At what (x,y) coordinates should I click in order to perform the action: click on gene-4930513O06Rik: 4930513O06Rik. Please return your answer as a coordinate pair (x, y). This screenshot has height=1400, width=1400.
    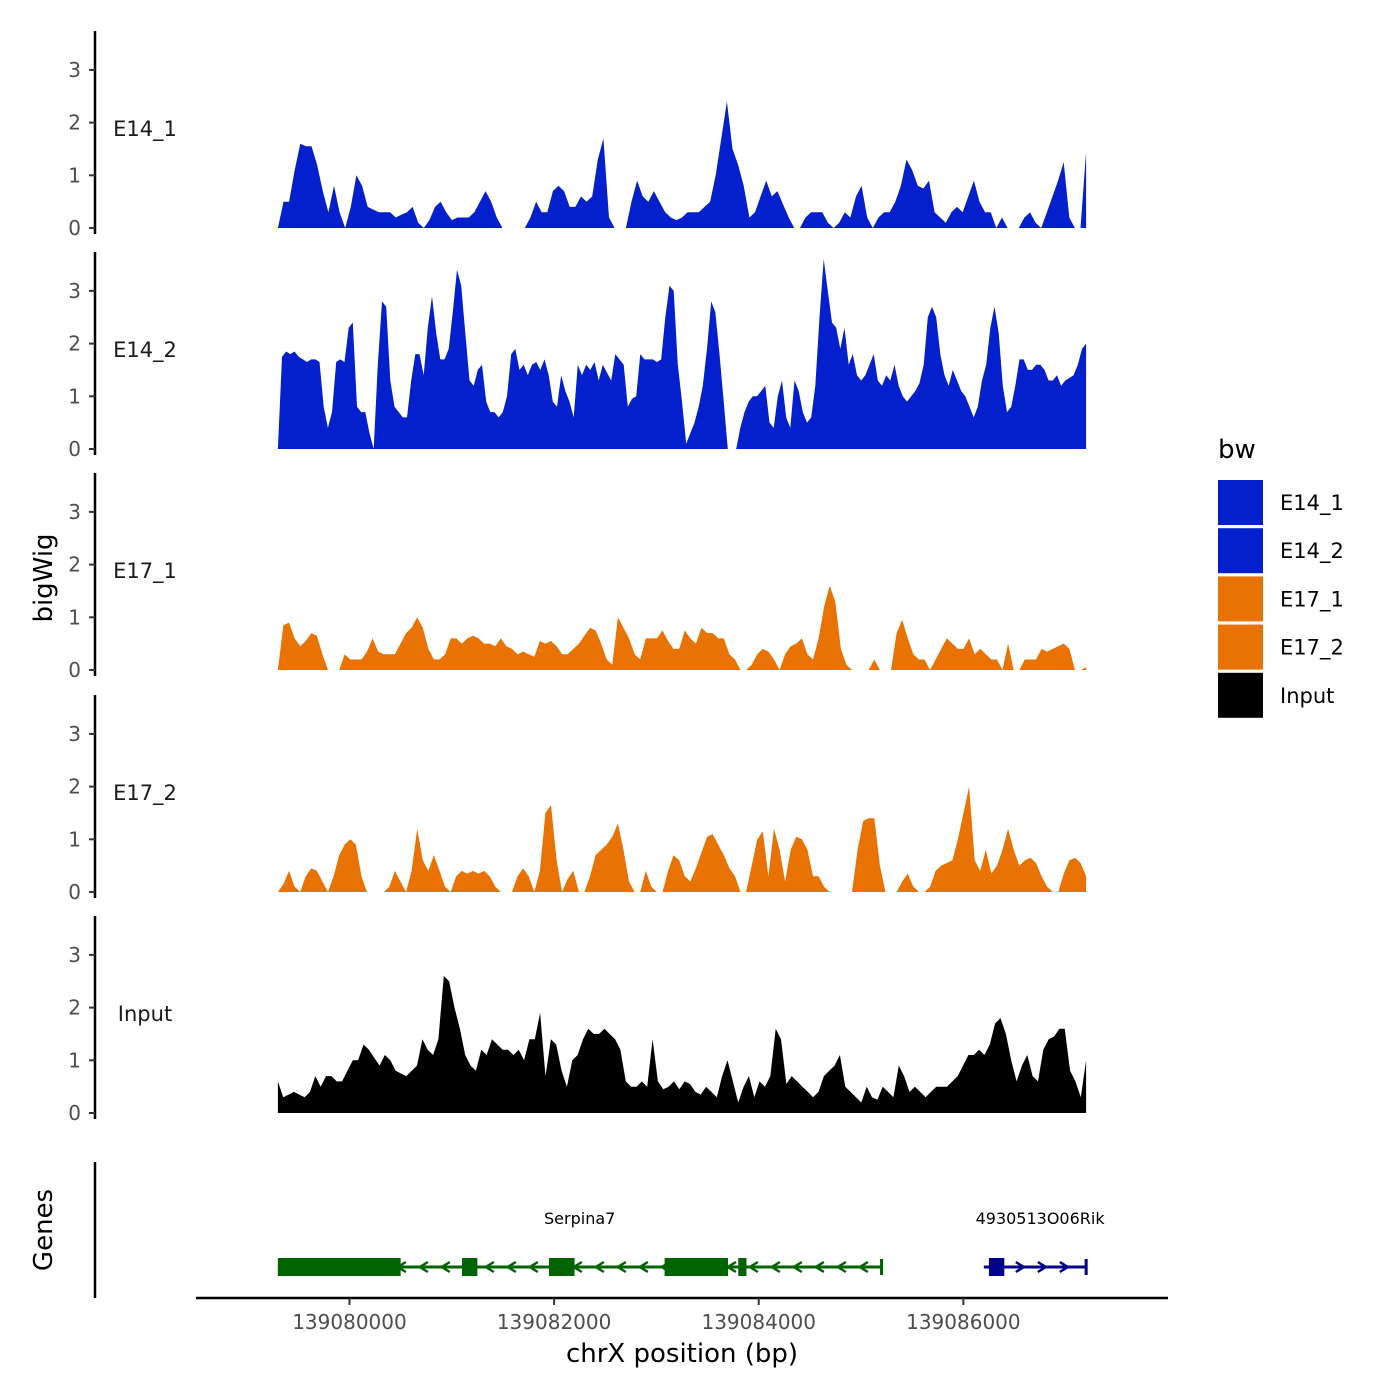
    Looking at the image, I should click on (1041, 1242).